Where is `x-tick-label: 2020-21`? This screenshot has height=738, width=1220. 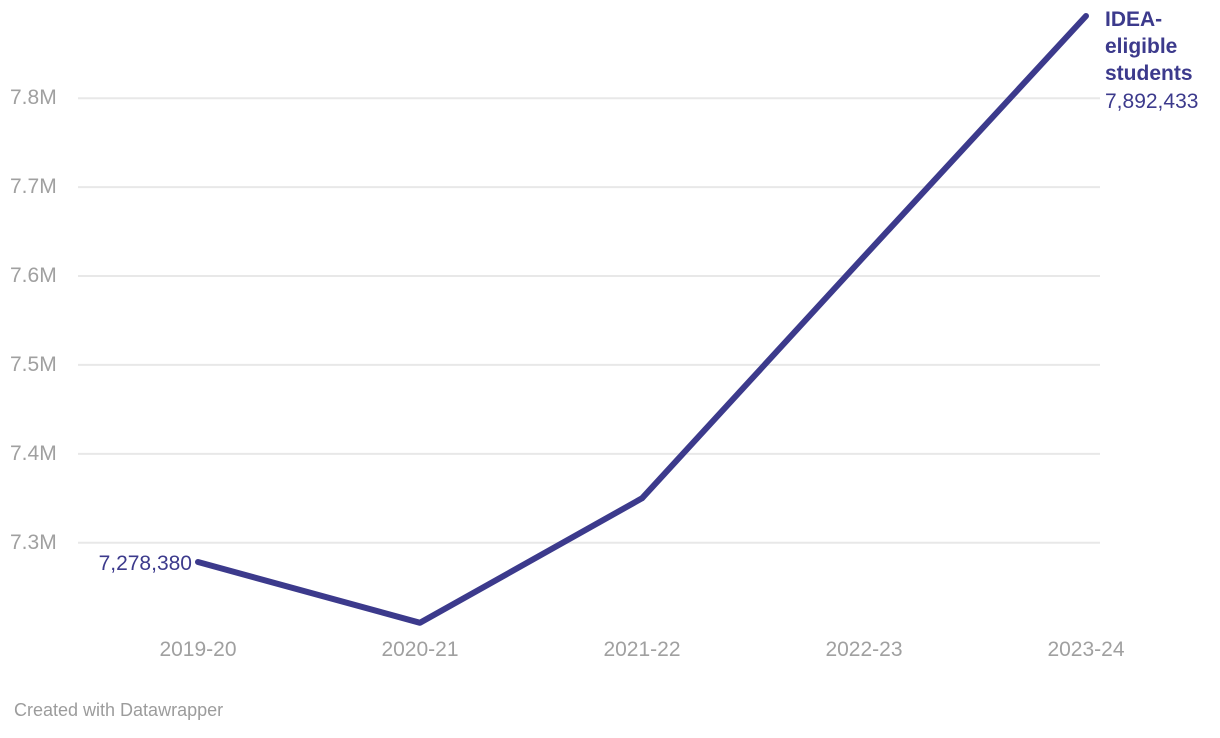 x-tick-label: 2020-21 is located at coordinates (420, 649).